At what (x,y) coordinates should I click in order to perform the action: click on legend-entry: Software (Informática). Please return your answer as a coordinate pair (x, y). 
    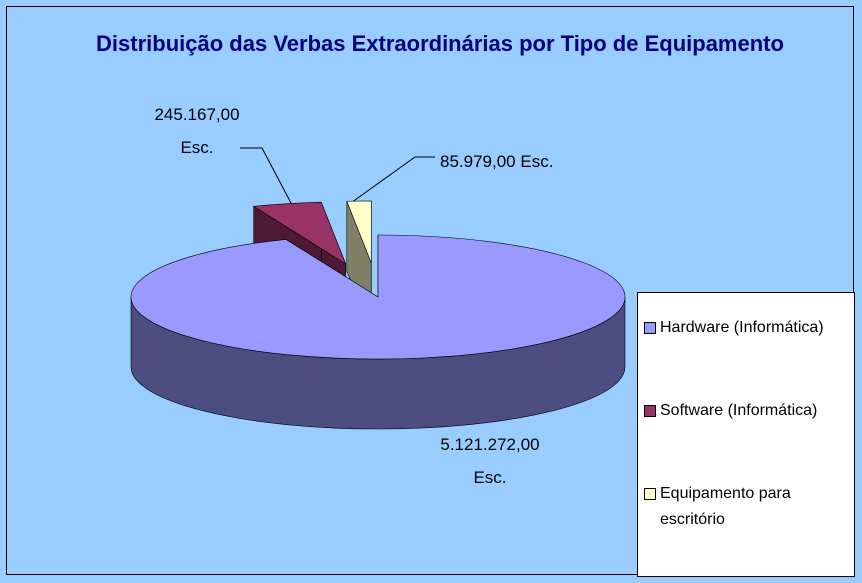
    Looking at the image, I should click on (747, 411).